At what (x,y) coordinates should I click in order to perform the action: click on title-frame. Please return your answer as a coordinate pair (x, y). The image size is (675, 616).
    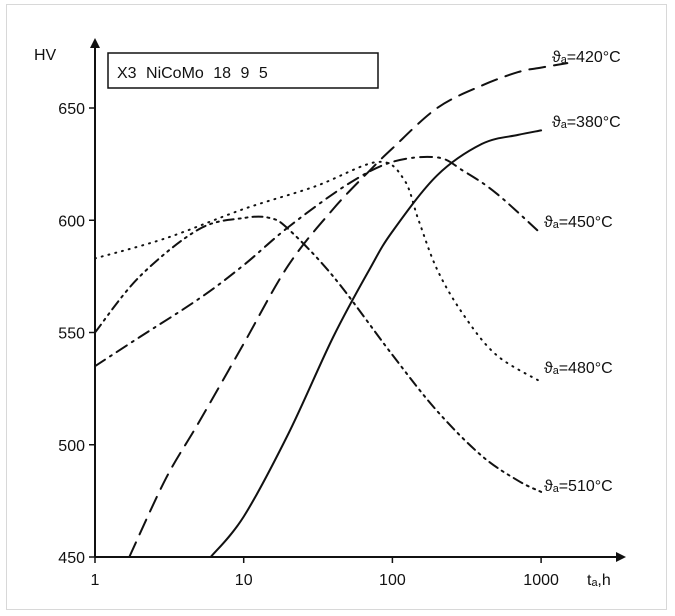
    Looking at the image, I should click on (243, 70).